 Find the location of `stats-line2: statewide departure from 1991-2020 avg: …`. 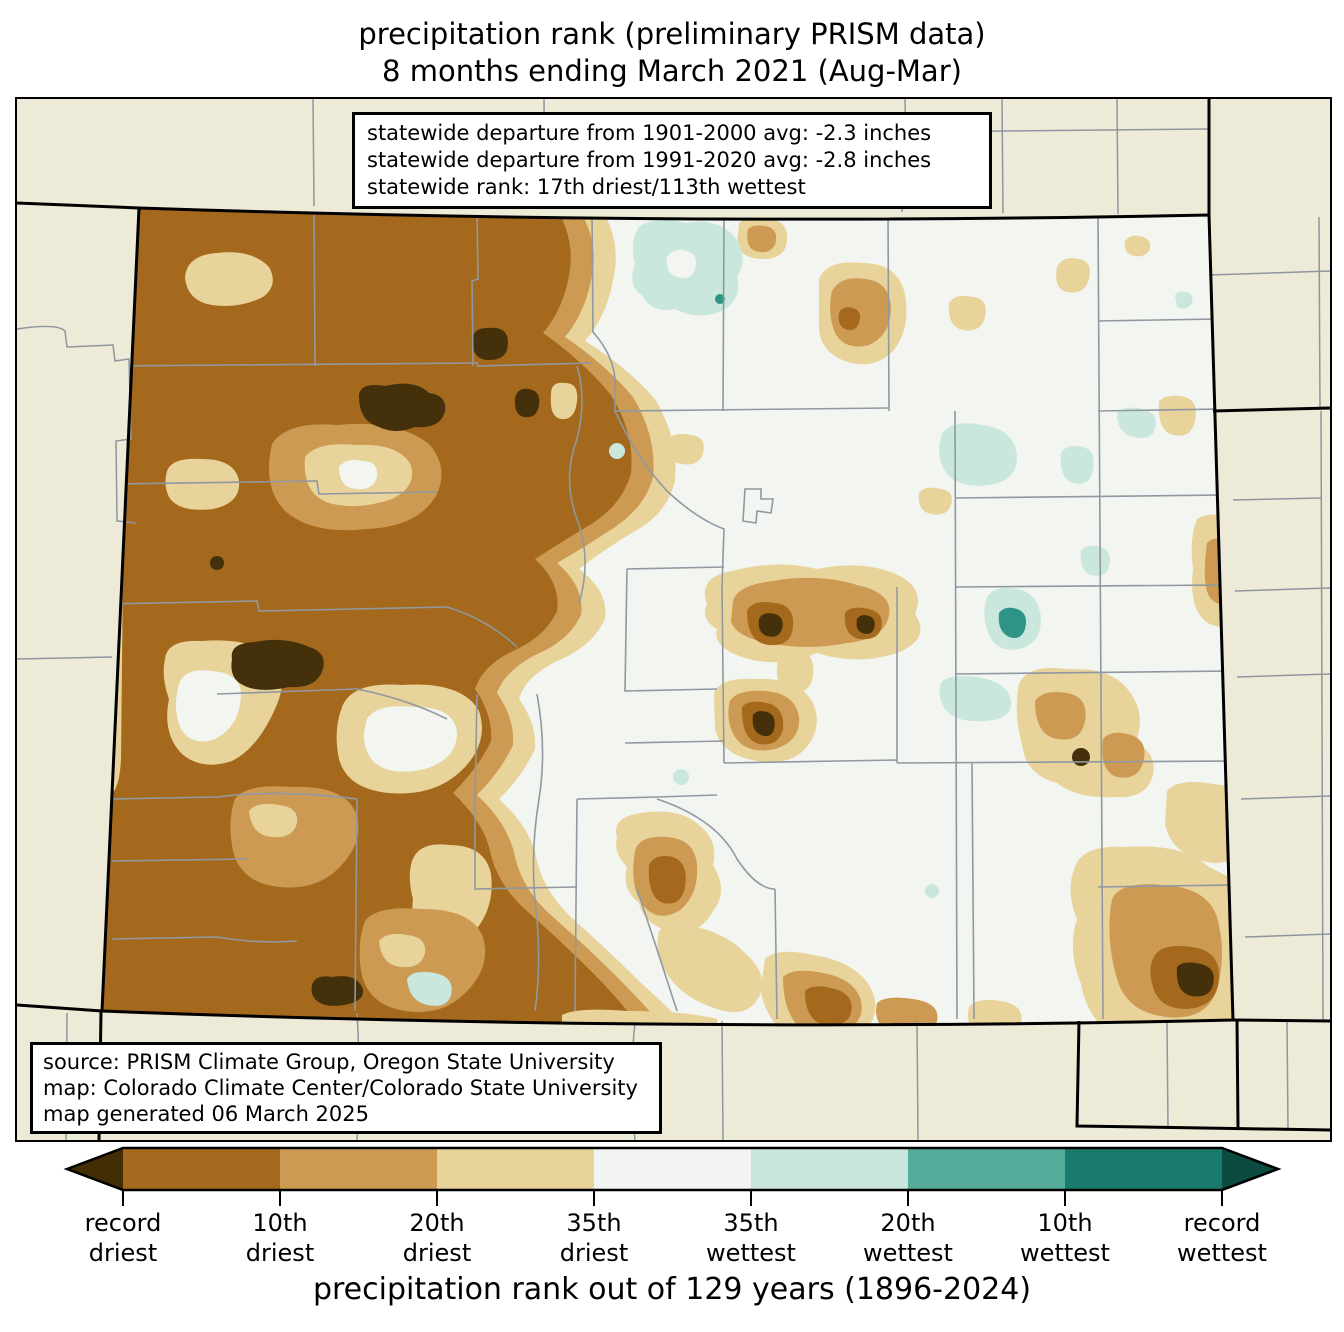

stats-line2: statewide departure from 1991-2020 avg: … is located at coordinates (649, 160).